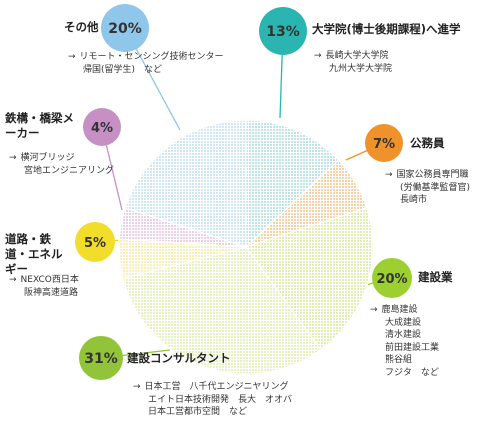  What do you see at coordinates (44, 280) in the screenshot?
I see `note-item: → NEXCO西日本` at bounding box center [44, 280].